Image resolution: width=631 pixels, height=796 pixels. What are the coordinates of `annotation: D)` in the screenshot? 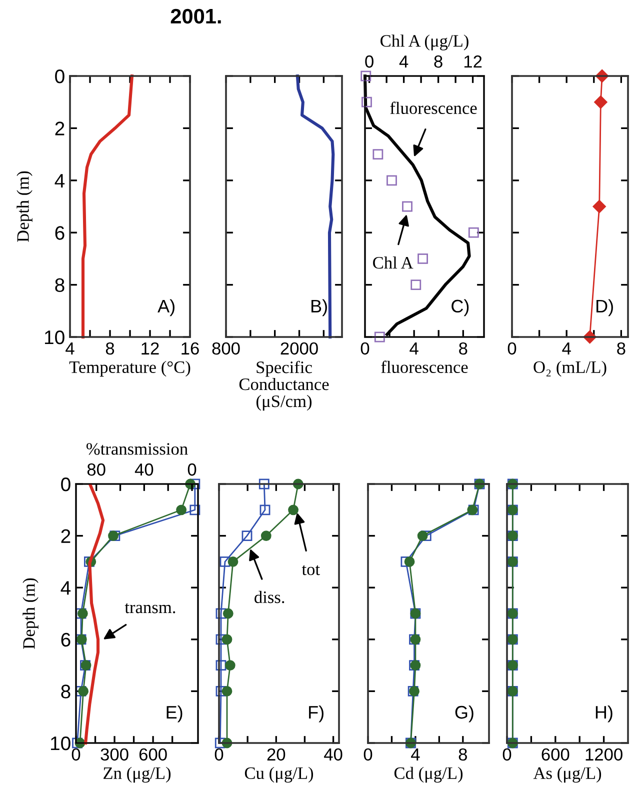 It's located at (604, 307).